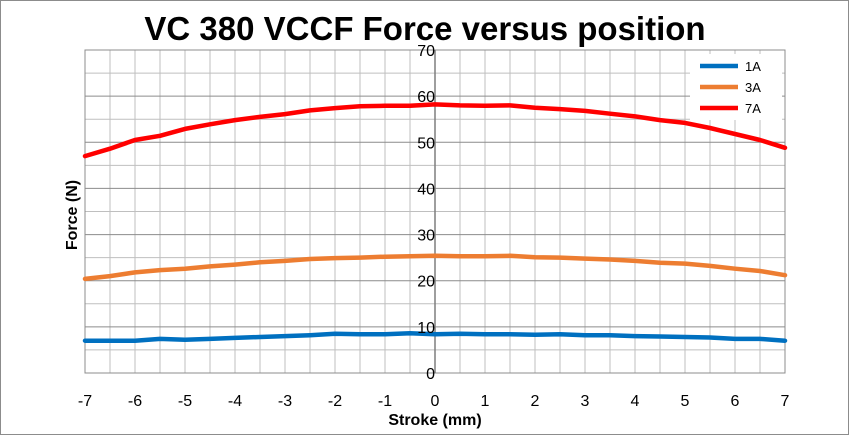 The image size is (849, 435). Describe the element at coordinates (753, 66) in the screenshot. I see `legend-label-1A: 1A` at that location.